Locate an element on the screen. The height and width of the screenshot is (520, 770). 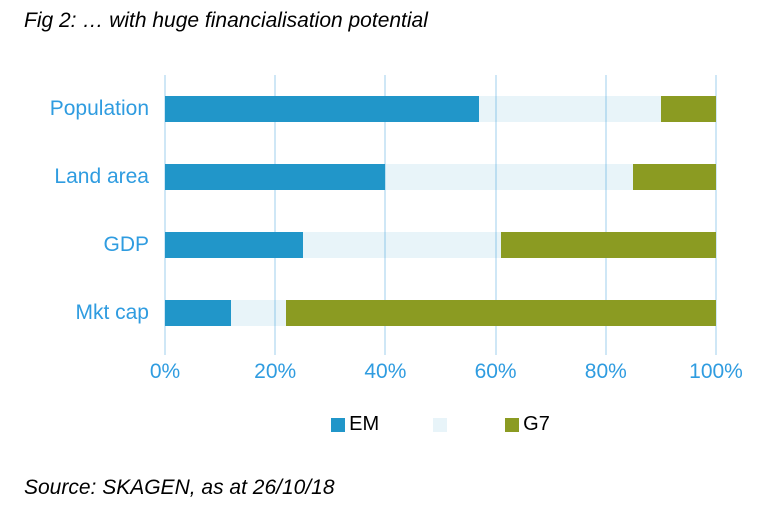
legend: EM G7 is located at coordinates (440, 424).